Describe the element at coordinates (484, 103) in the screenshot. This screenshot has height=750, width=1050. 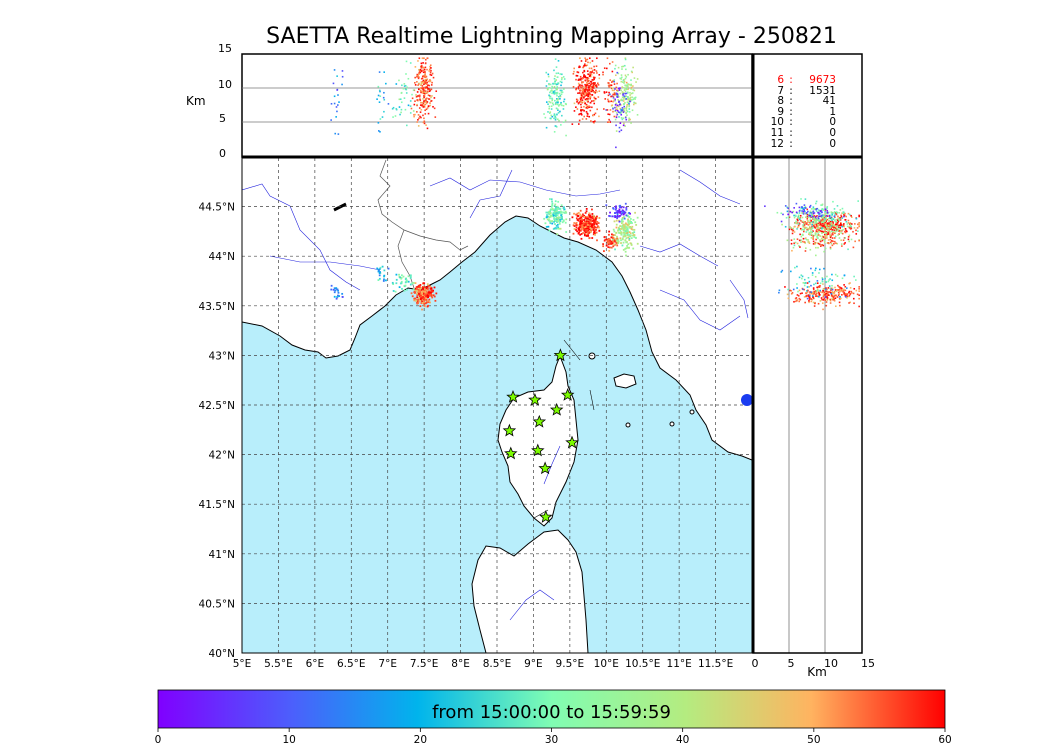
I see `top-lightning-sources` at that location.